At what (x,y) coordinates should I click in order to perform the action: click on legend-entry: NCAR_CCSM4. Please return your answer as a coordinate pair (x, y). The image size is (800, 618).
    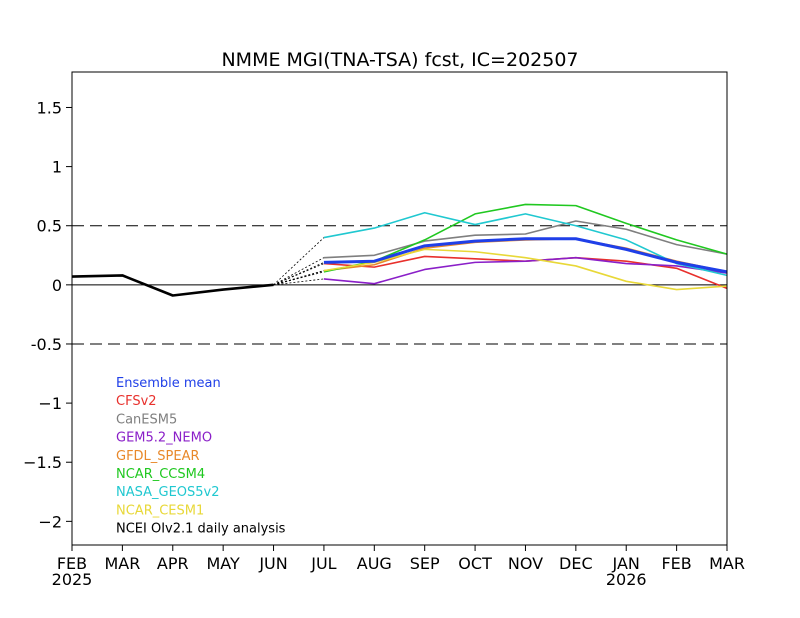
    Looking at the image, I should click on (160, 474).